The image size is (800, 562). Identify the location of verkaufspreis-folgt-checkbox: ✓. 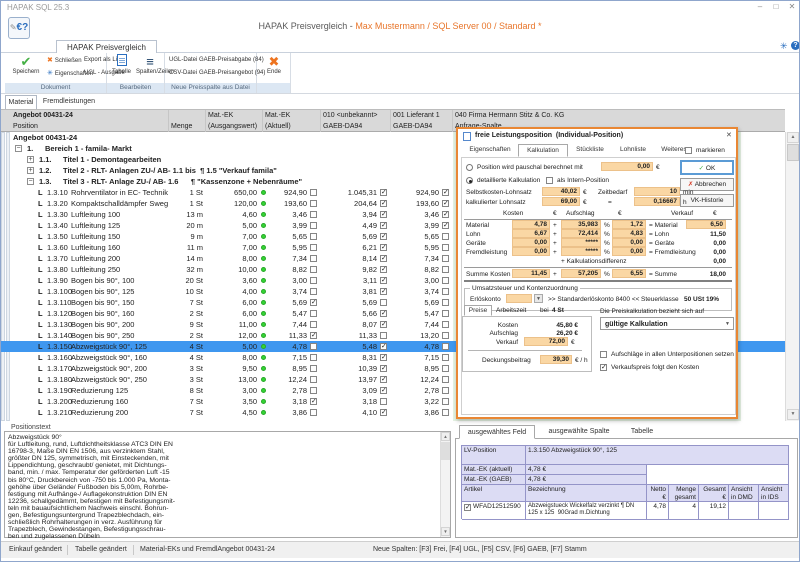
(603, 367).